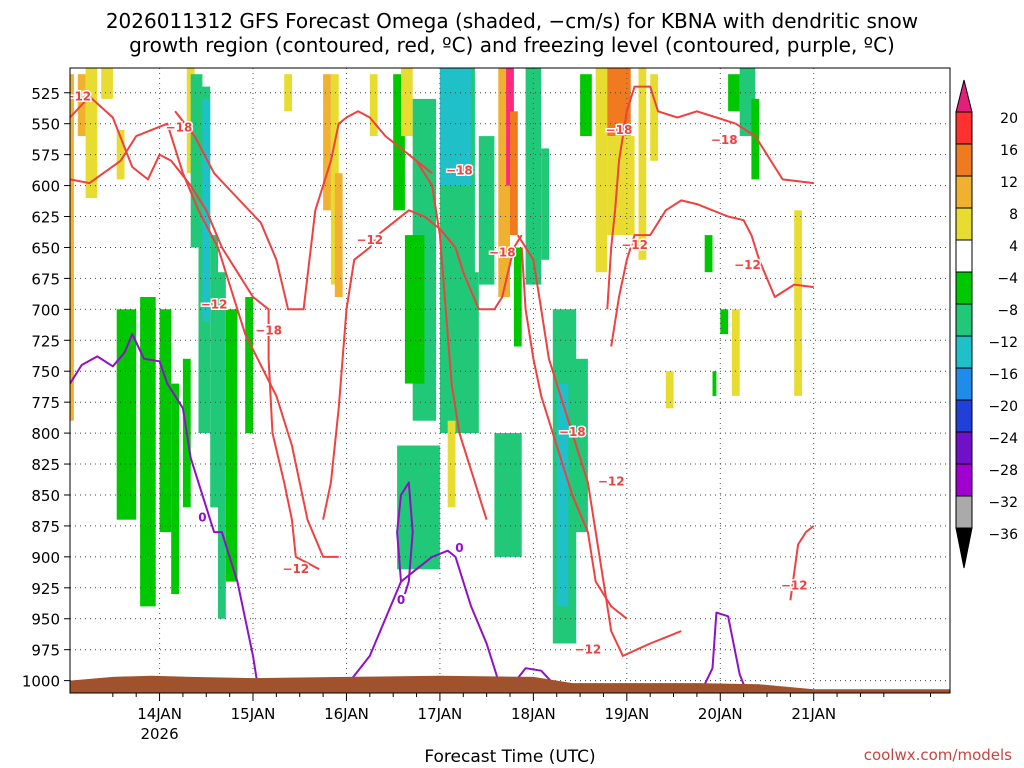 This screenshot has height=768, width=1024. I want to click on purple-label-1: 0, so click(401, 600).